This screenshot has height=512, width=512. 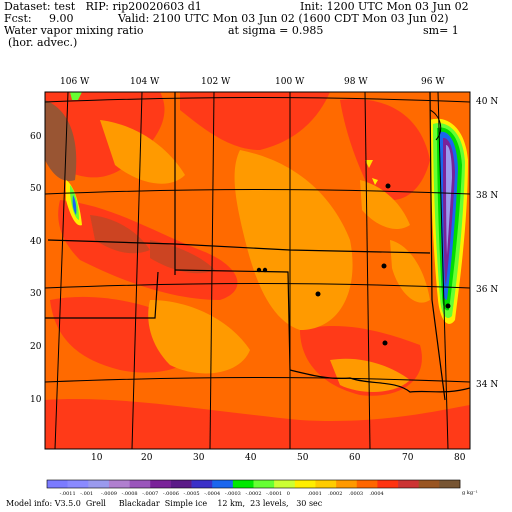 What do you see at coordinates (487, 290) in the screenshot?
I see `lat-label: 36 N` at bounding box center [487, 290].